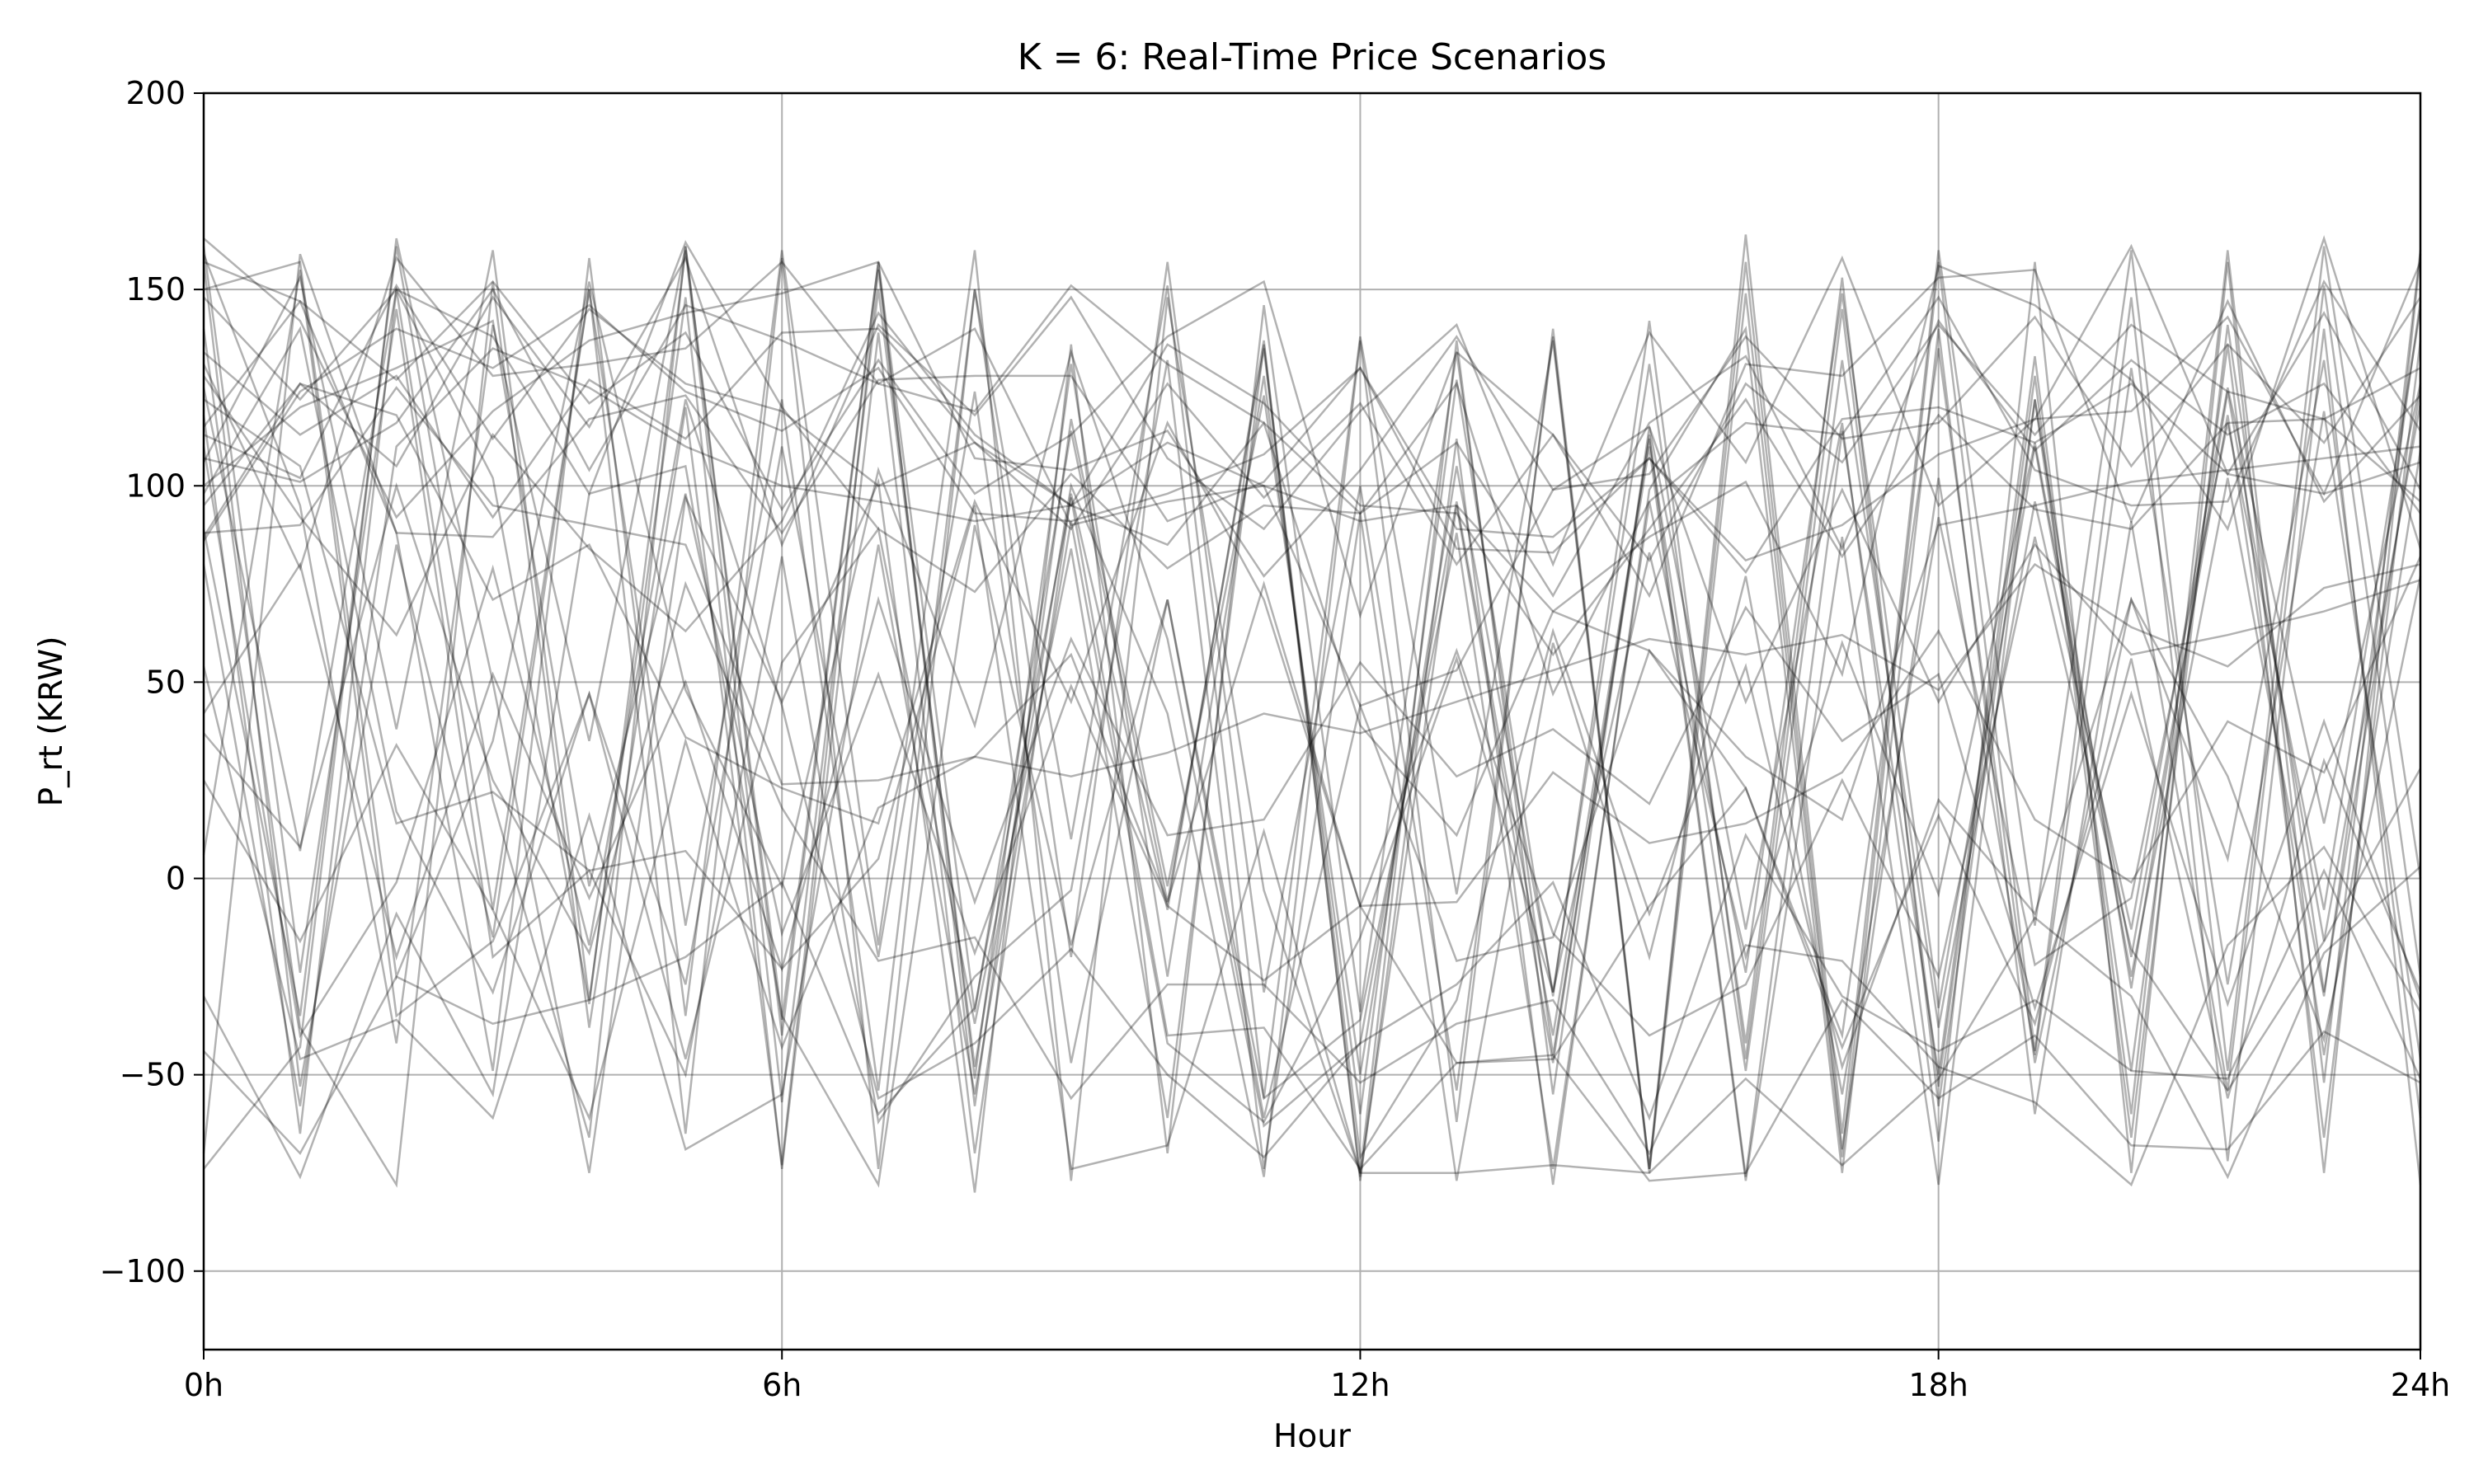 The image size is (2474, 1484). I want to click on x-tick-label: 0h, so click(203, 1385).